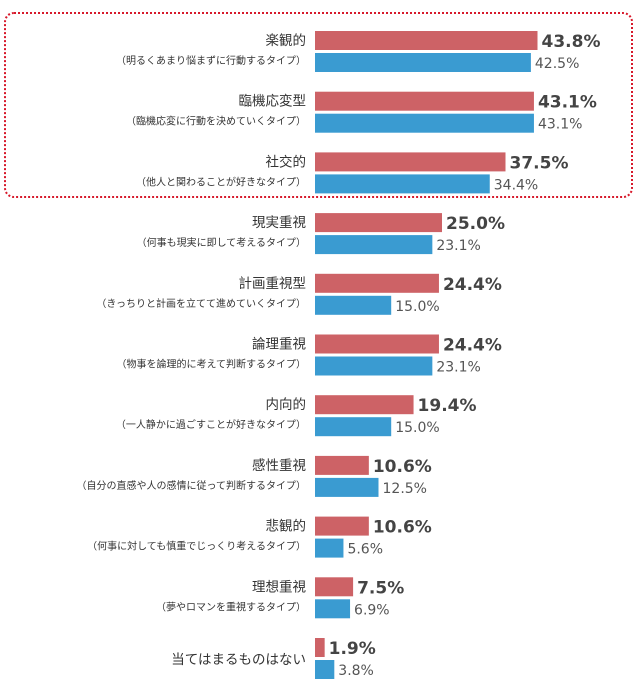  Describe the element at coordinates (286, 161) in the screenshot. I see `category-label: 社交的` at that location.